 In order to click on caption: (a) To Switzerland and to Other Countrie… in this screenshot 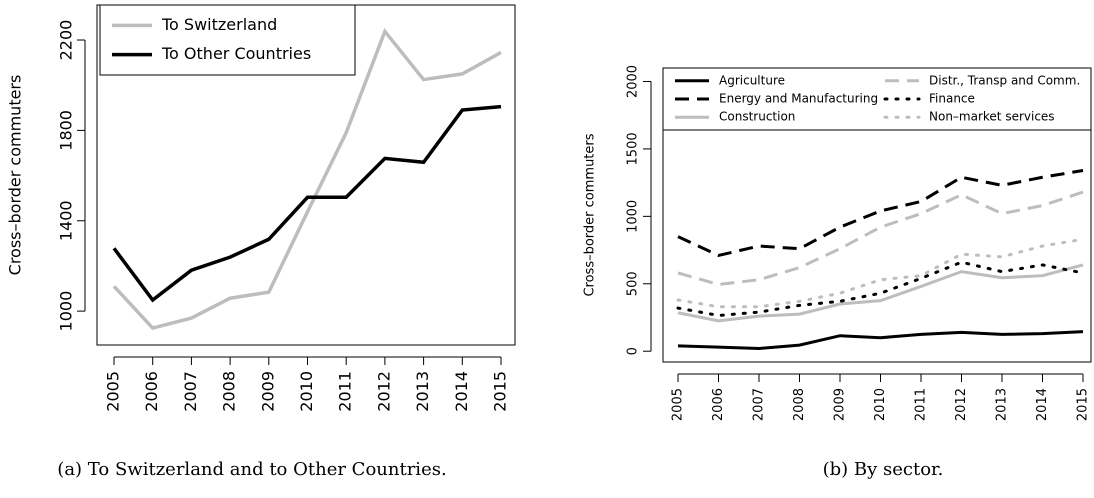, I will do `click(251, 469)`.